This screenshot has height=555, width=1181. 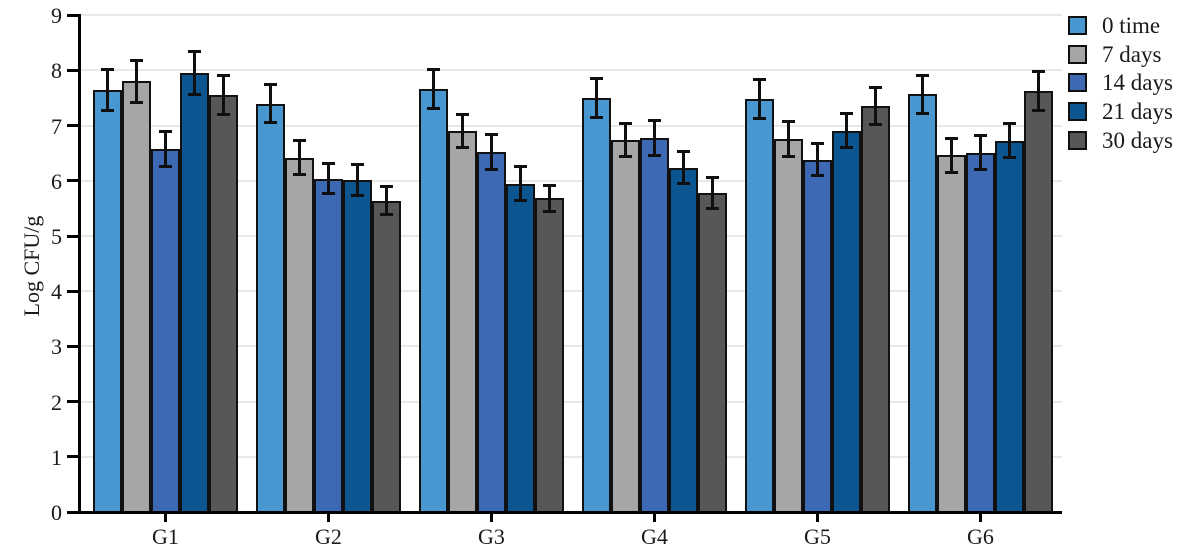 I want to click on y-tick-label: 6, so click(x=56, y=181).